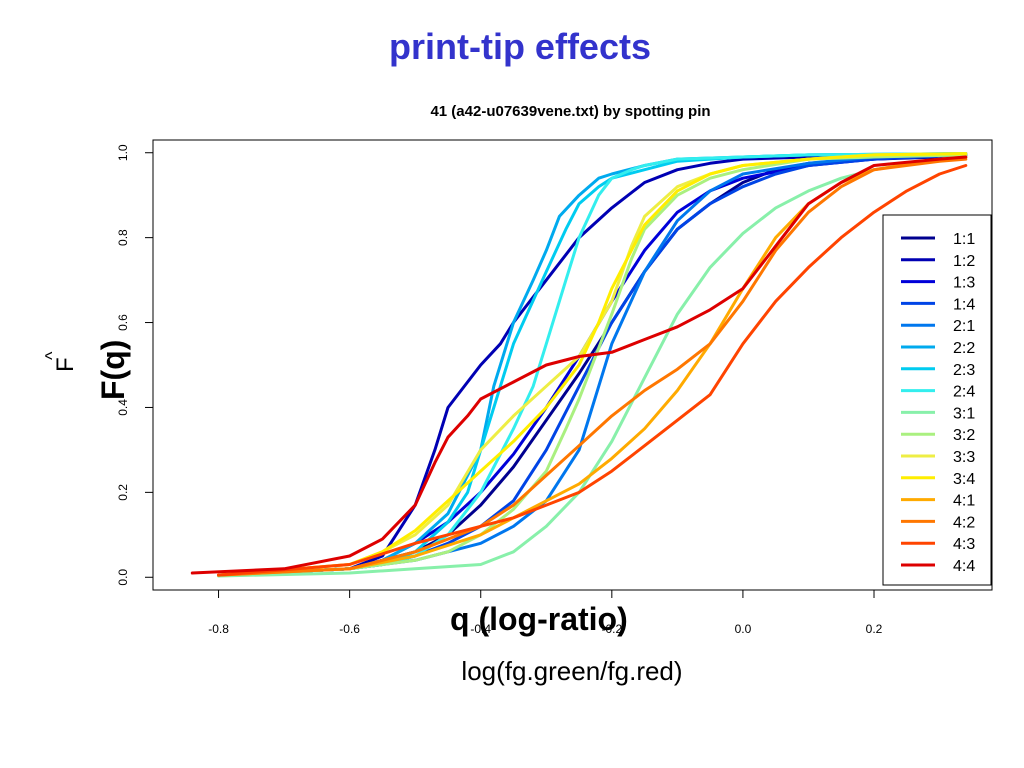 Image resolution: width=1024 pixels, height=768 pixels. I want to click on legend-label: 1:3, so click(964, 283).